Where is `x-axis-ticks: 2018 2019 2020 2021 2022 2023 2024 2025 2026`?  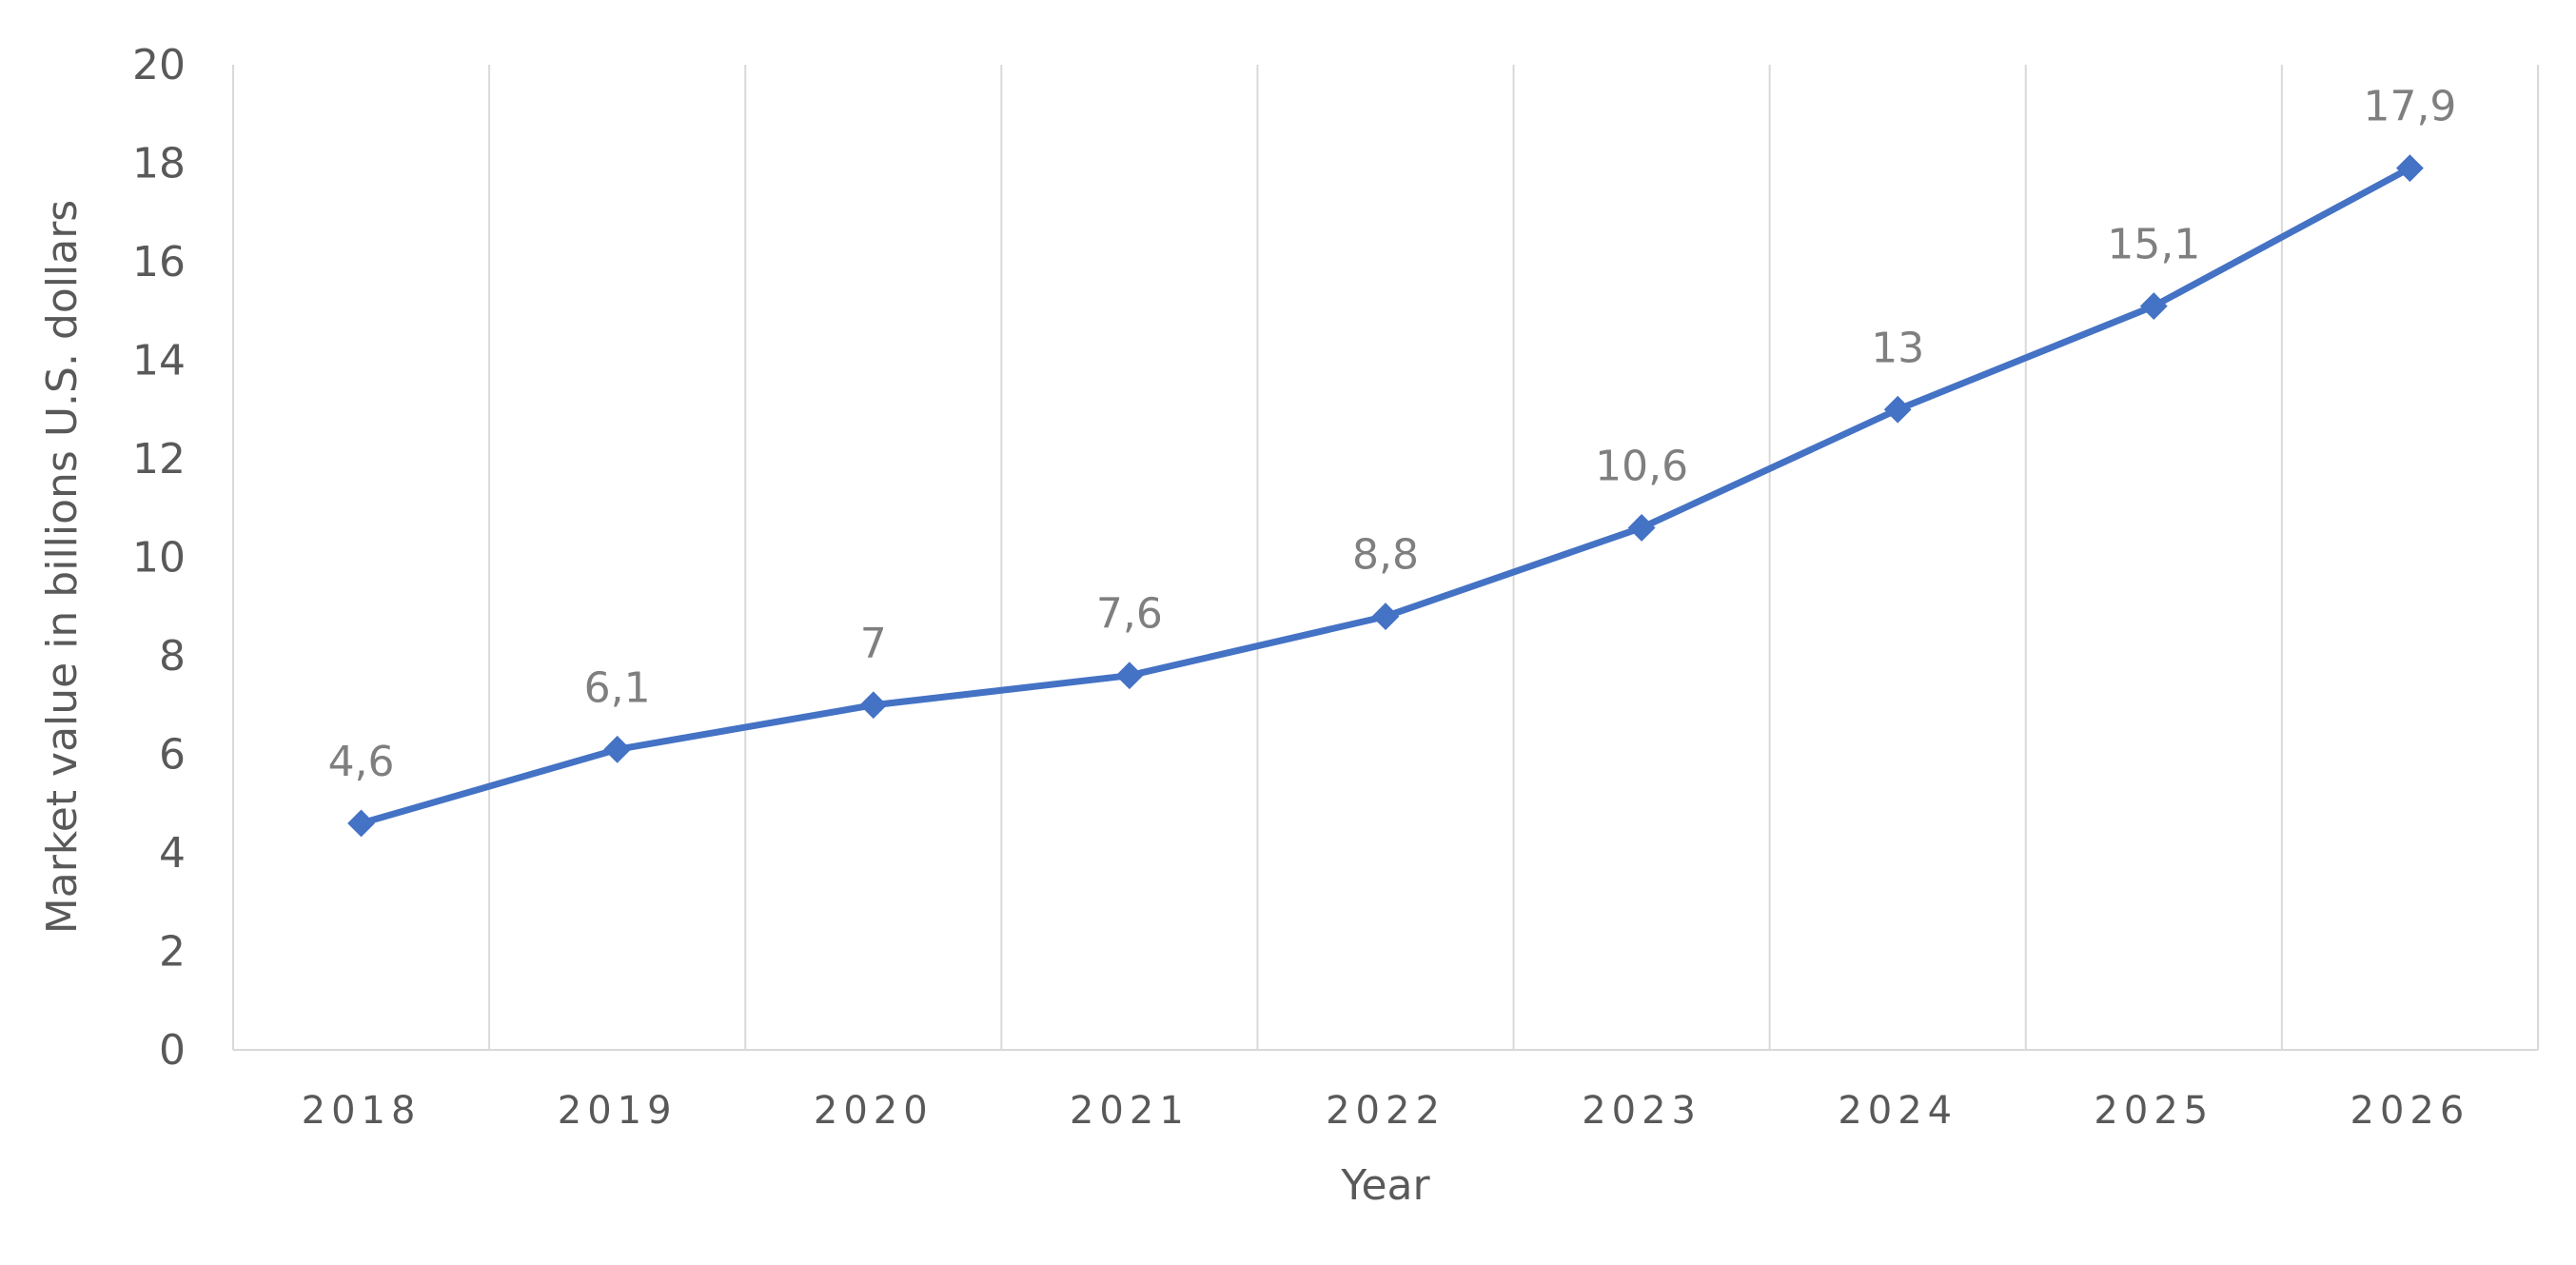
x-axis-ticks: 2018 2019 2020 2021 2022 2023 2024 2025 2026 is located at coordinates (1386, 1111).